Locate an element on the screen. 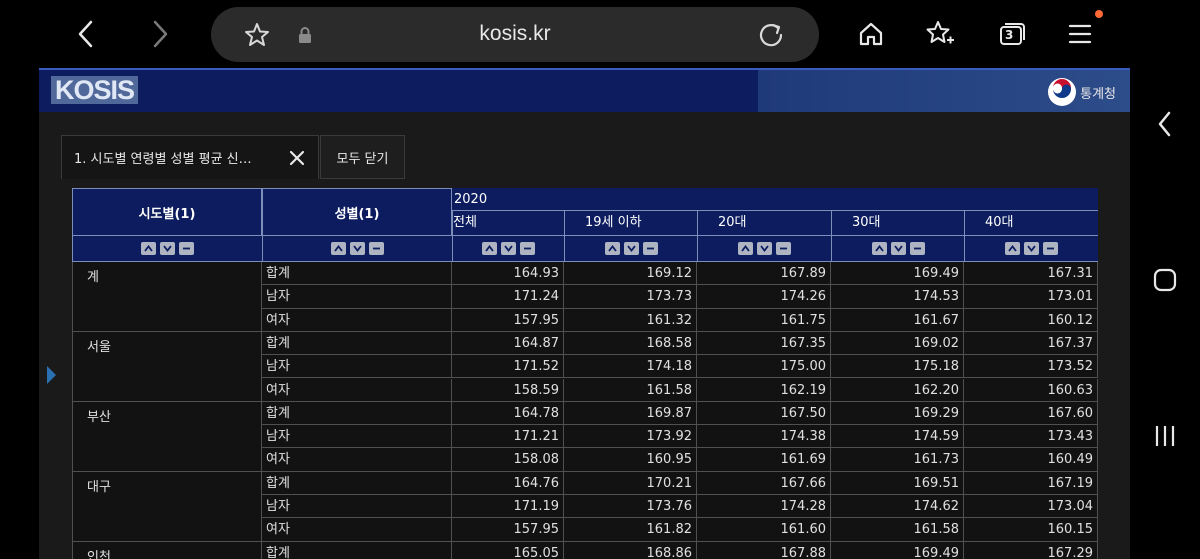 This screenshot has height=559, width=1200. data-cell: 171.19 is located at coordinates (508, 507).